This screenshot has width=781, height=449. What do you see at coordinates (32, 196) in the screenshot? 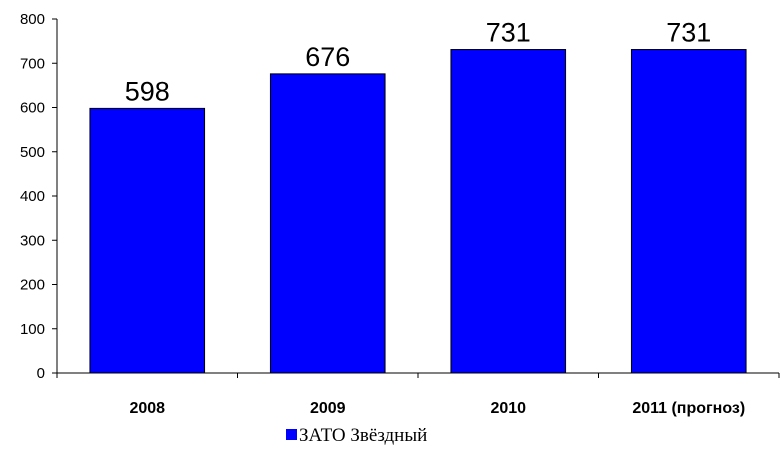
I see `y-tick-label: 400` at bounding box center [32, 196].